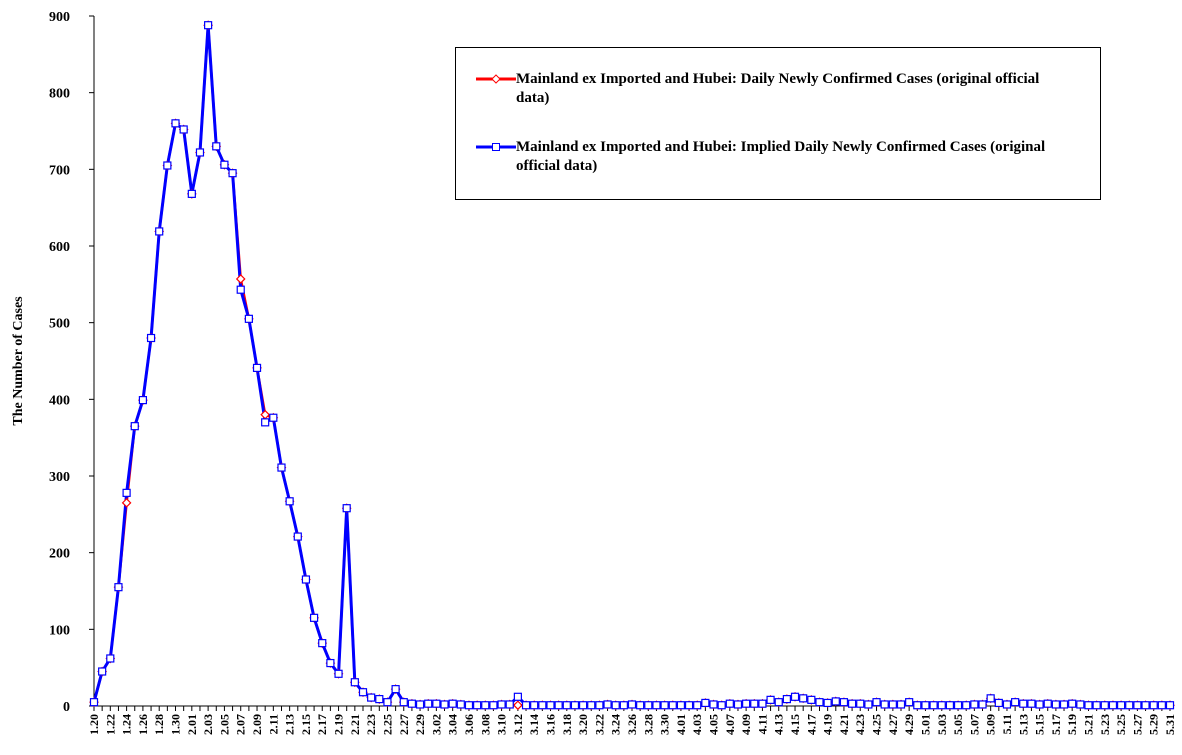 Image resolution: width=1182 pixels, height=755 pixels. What do you see at coordinates (176, 724) in the screenshot?
I see `x-tick-label: 1.30` at bounding box center [176, 724].